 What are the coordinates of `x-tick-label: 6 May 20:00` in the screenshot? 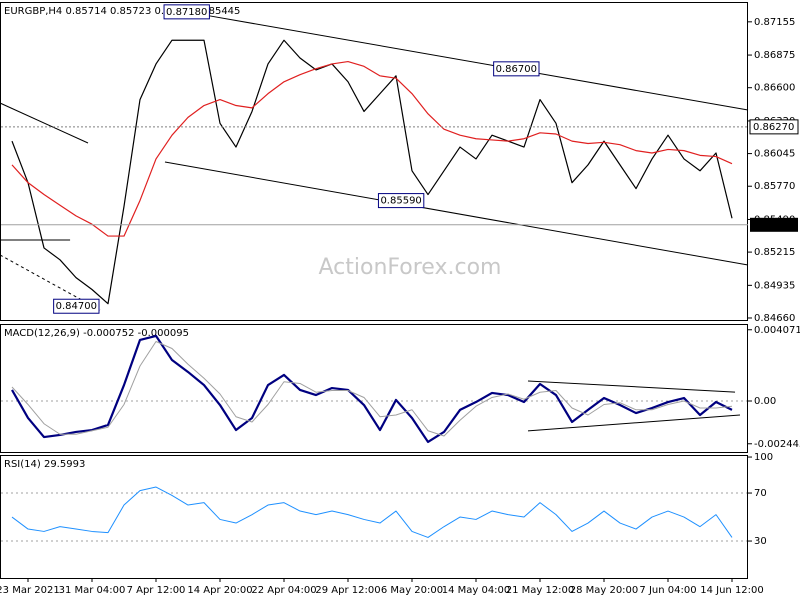 It's located at (412, 590).